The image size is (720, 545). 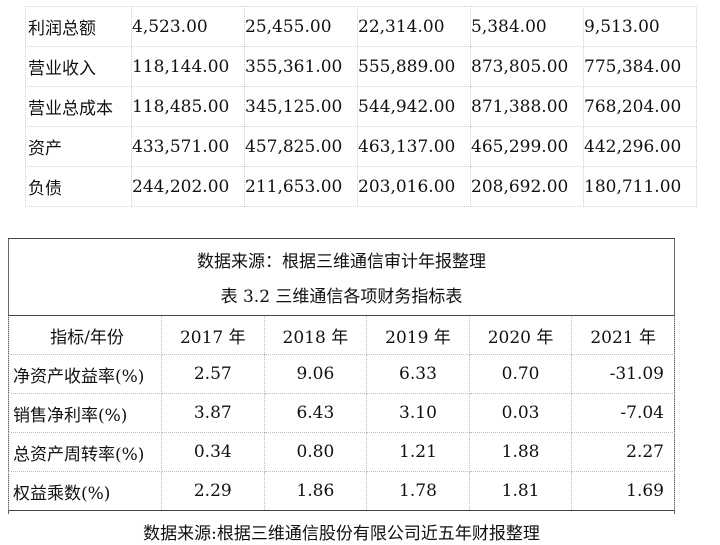 I want to click on table-cell: 4,523.00, so click(x=188, y=26).